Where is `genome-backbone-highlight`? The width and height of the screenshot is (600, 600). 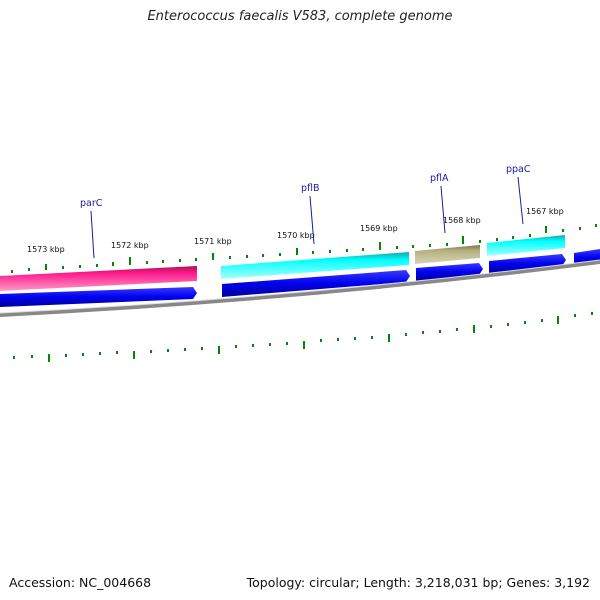
genome-backbone-highlight is located at coordinates (300, 286).